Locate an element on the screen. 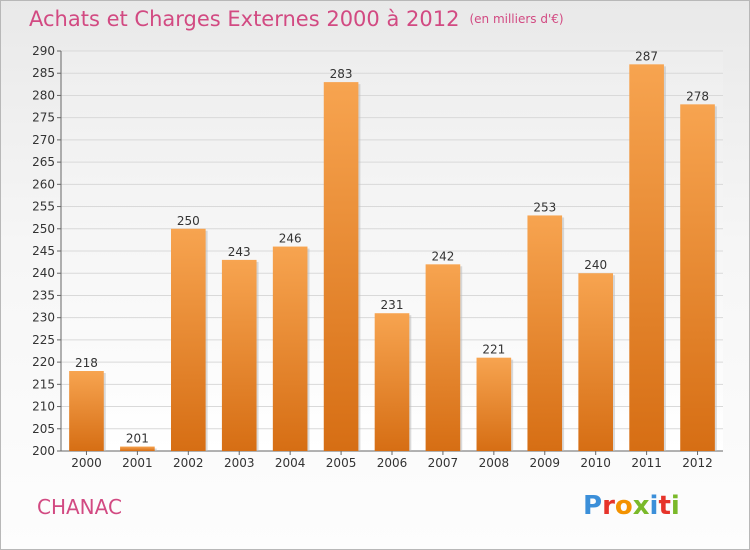 The image size is (750, 550). x-tick-label: 2008 is located at coordinates (494, 463).